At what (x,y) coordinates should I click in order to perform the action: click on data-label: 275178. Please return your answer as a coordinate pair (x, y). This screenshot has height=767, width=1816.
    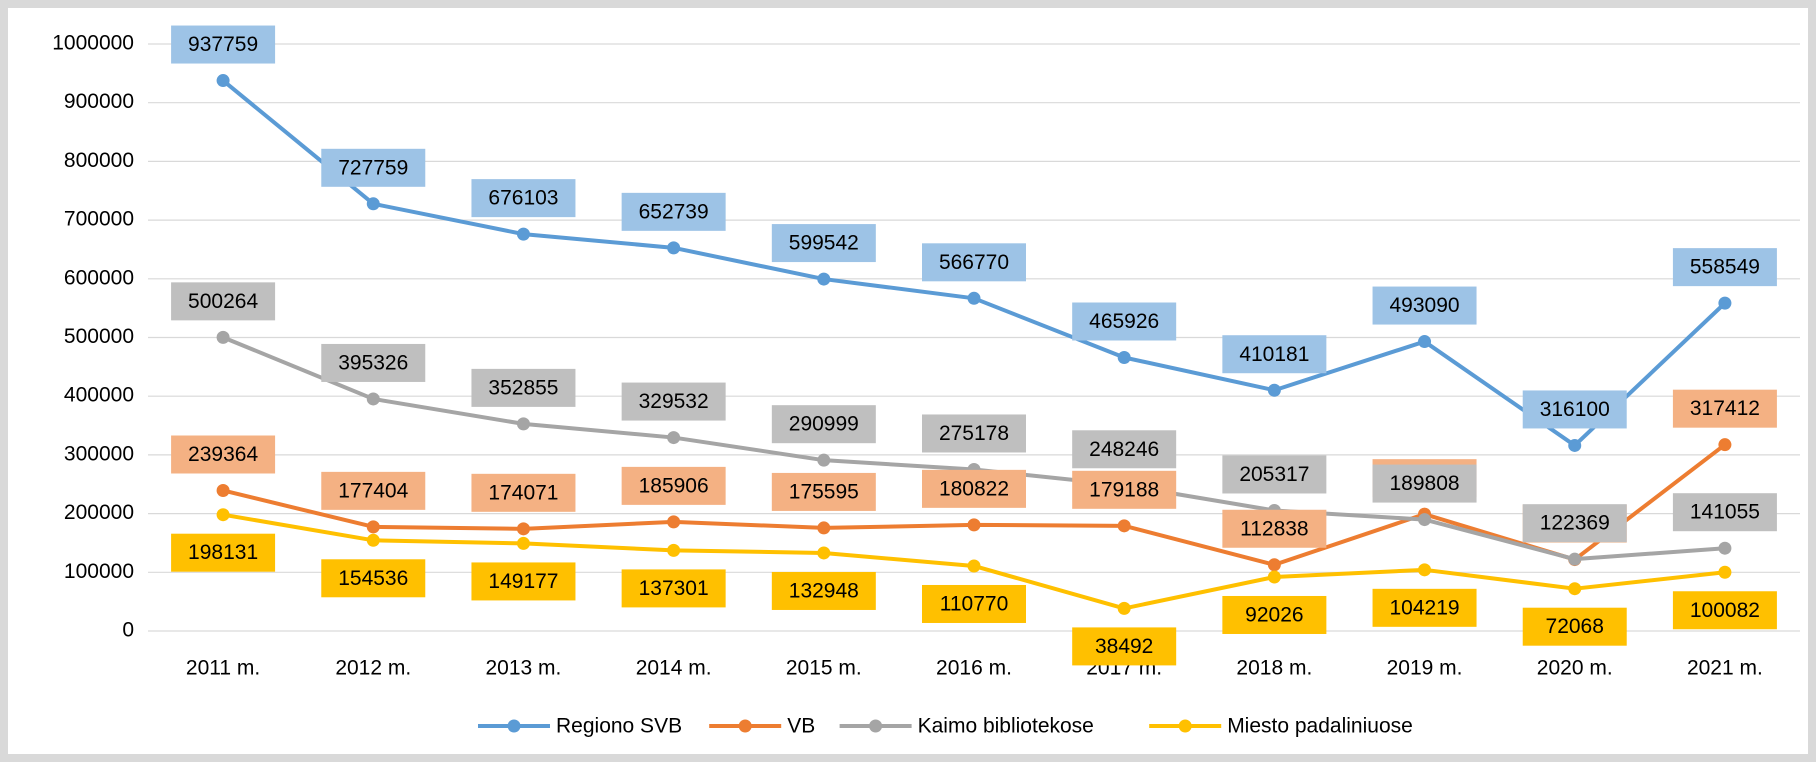
    Looking at the image, I should click on (974, 433).